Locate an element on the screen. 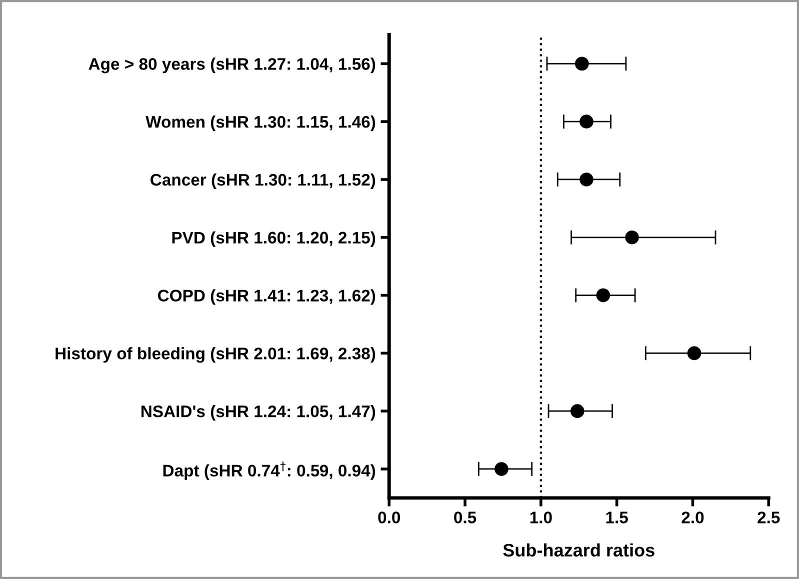 This screenshot has height=579, width=799. x-tick-label: 1.0 is located at coordinates (541, 518).